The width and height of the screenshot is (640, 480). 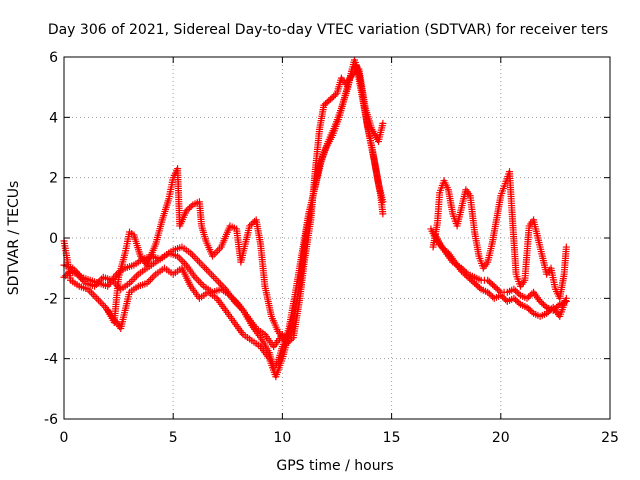 What do you see at coordinates (51, 420) in the screenshot?
I see `y-tick-label: -6` at bounding box center [51, 420].